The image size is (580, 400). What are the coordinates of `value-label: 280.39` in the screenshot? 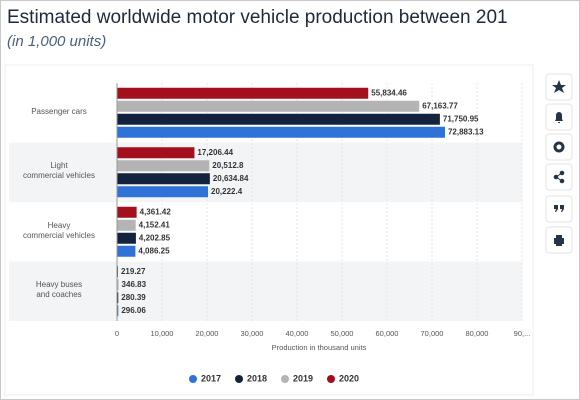 It's located at (133, 297).